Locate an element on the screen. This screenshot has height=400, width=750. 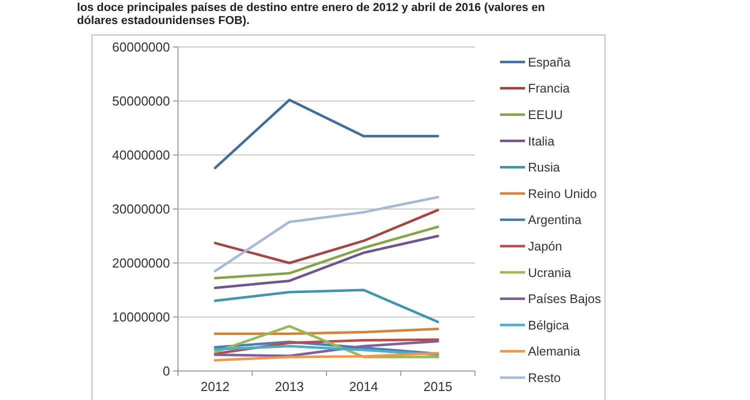
x-tick-label: 2015 is located at coordinates (437, 386).